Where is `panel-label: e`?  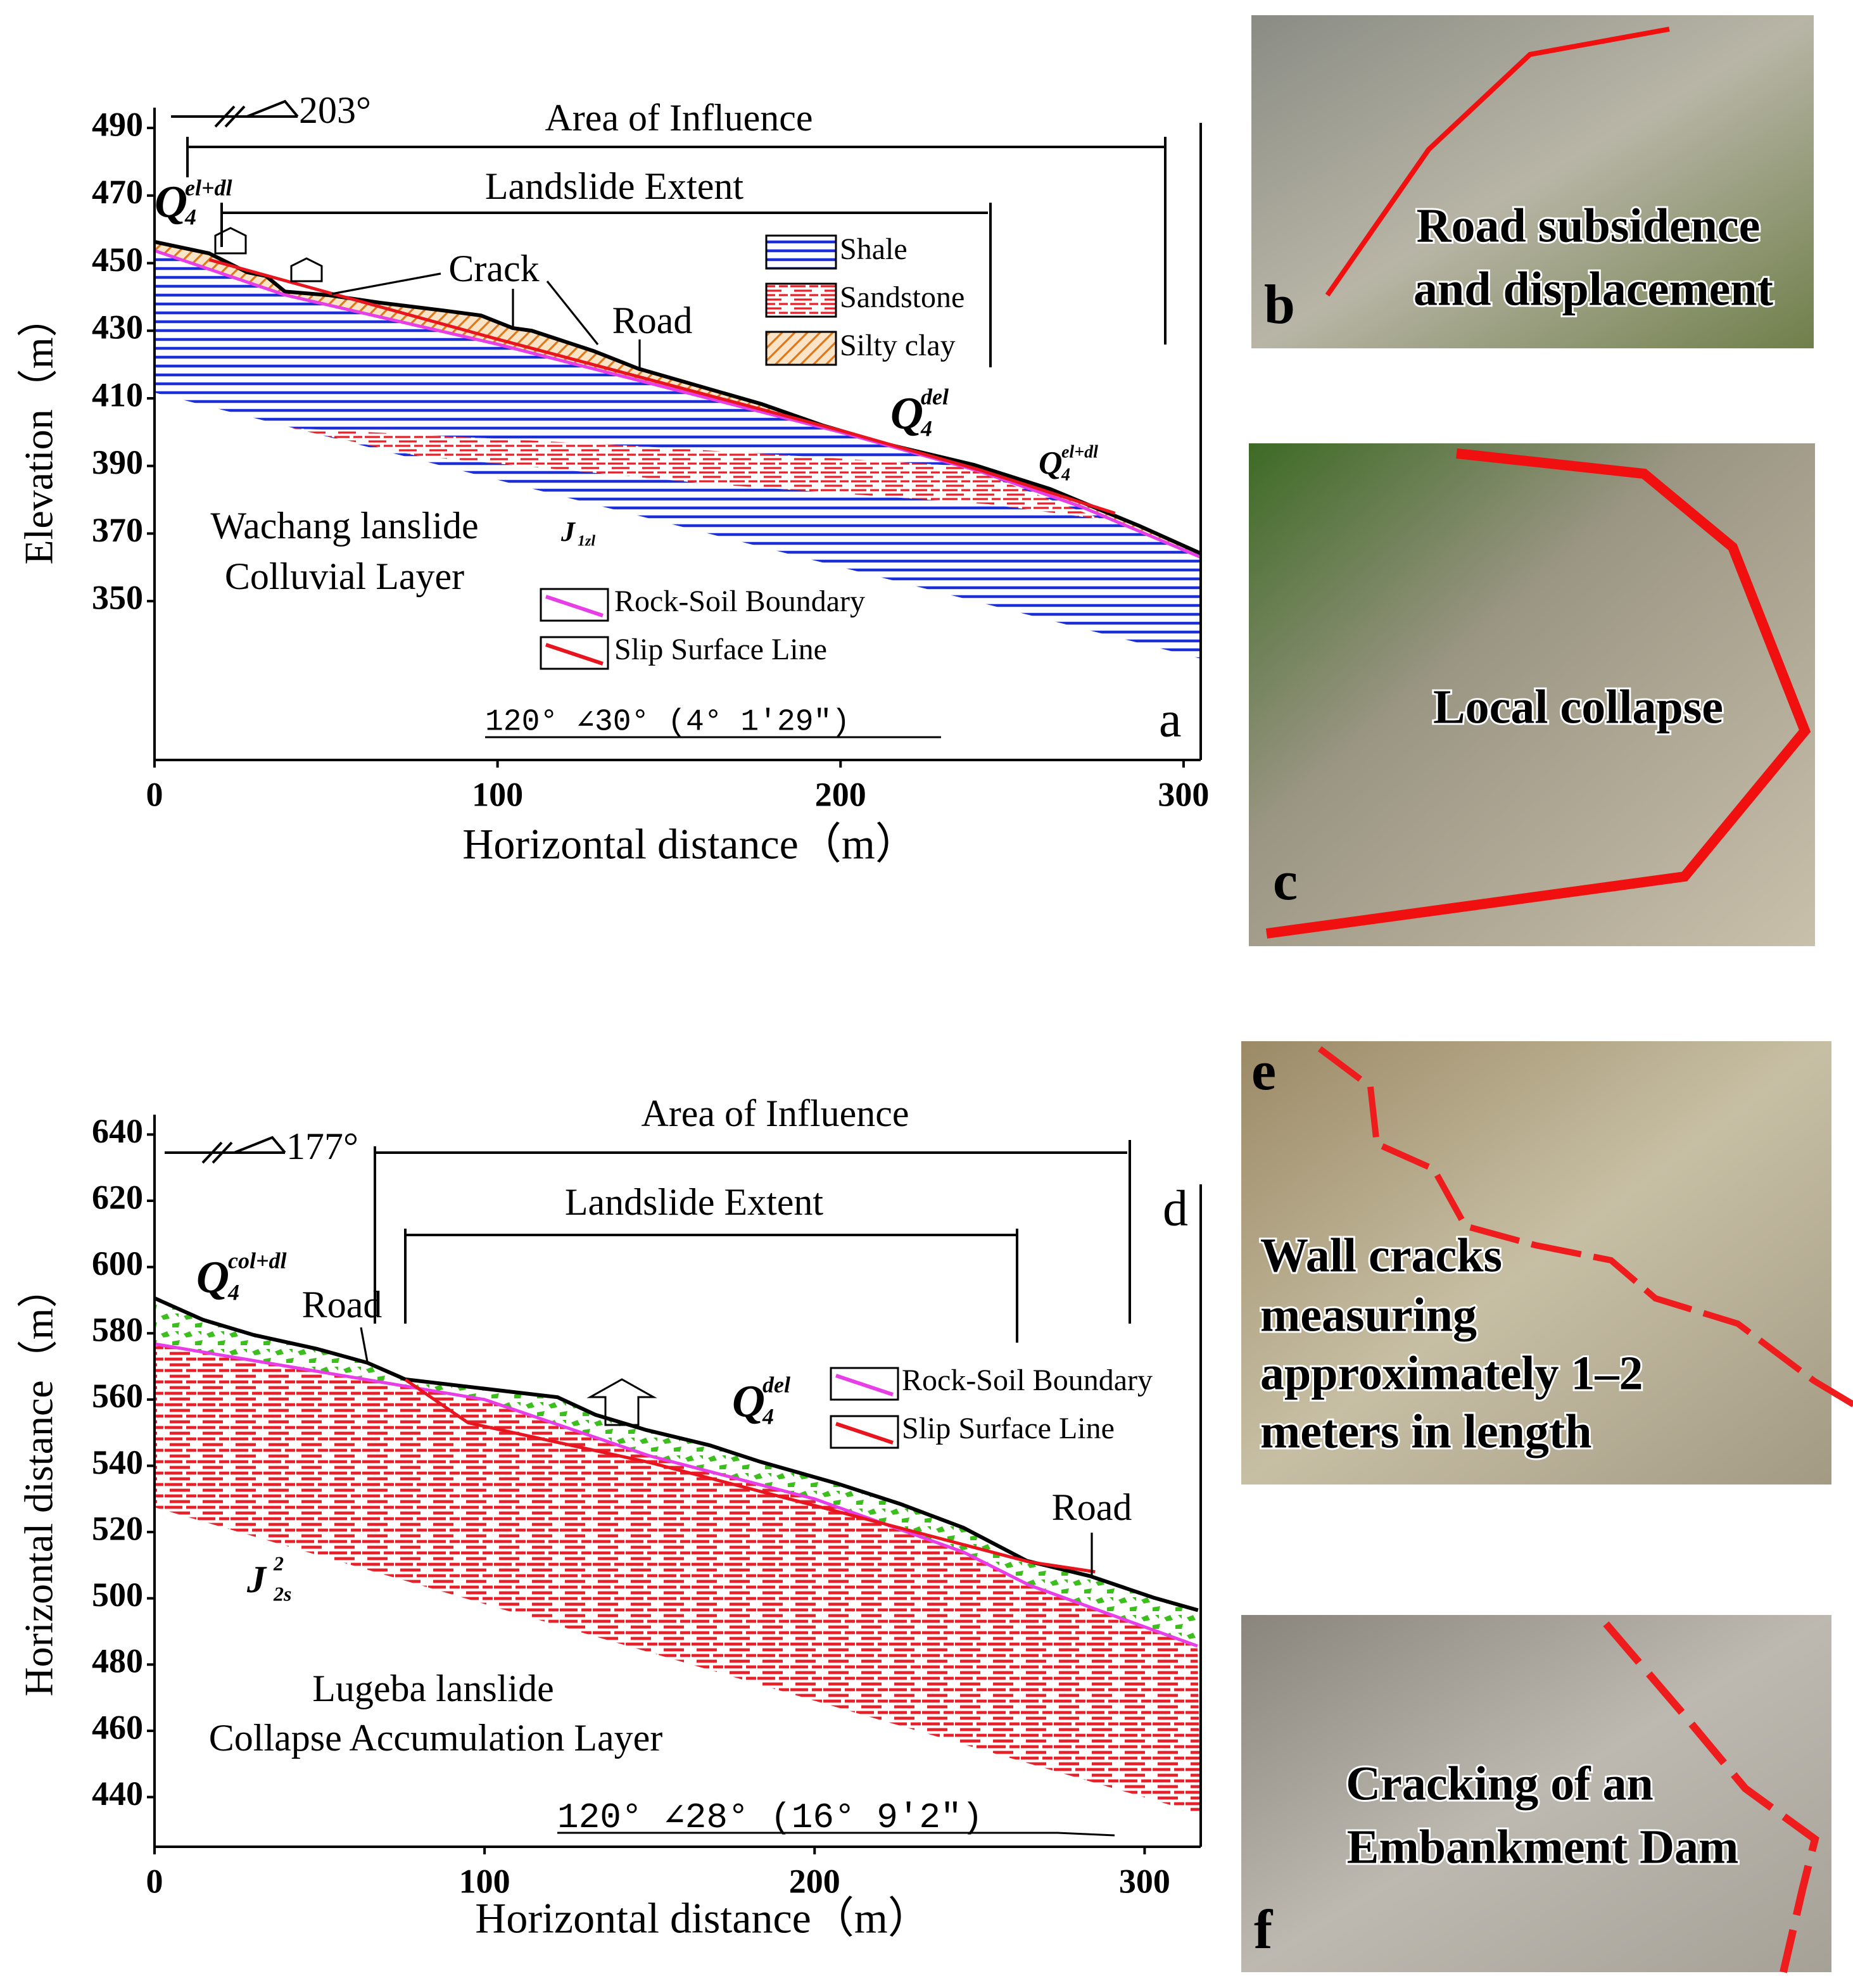 panel-label: e is located at coordinates (1263, 1071).